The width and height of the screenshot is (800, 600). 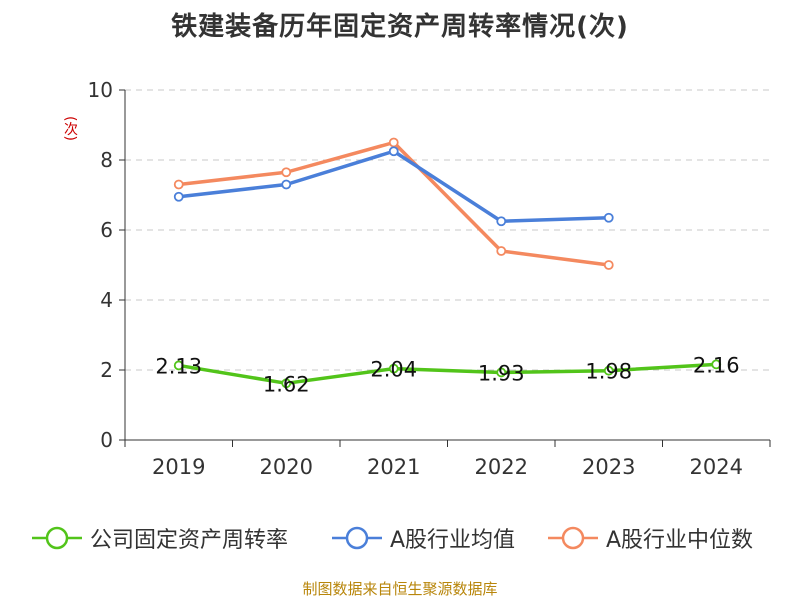 I want to click on x-tick-label: 2020, so click(x=286, y=467).